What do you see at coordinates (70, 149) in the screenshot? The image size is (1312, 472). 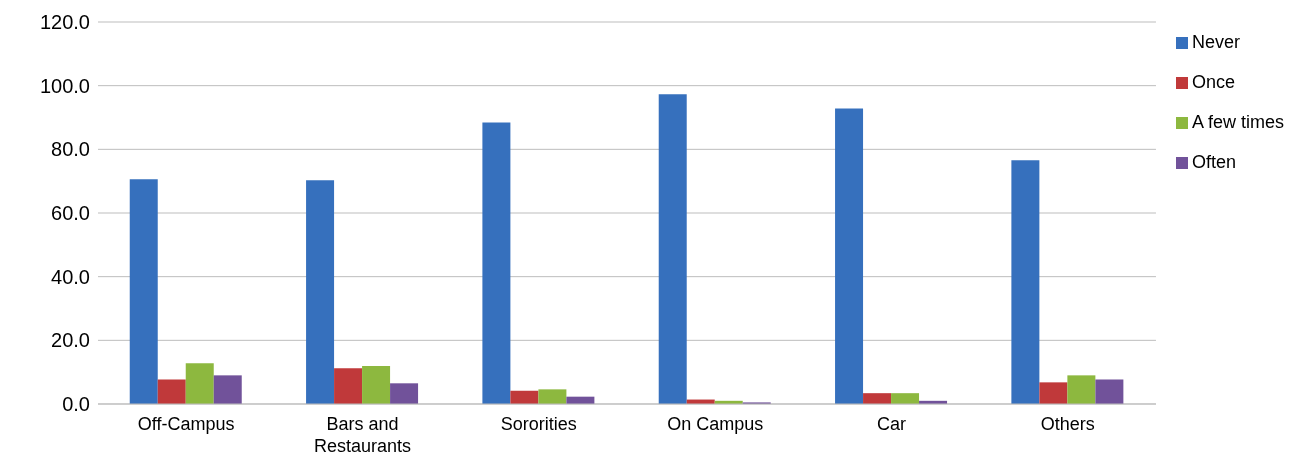 I see `y-tick-label: 80.0` at bounding box center [70, 149].